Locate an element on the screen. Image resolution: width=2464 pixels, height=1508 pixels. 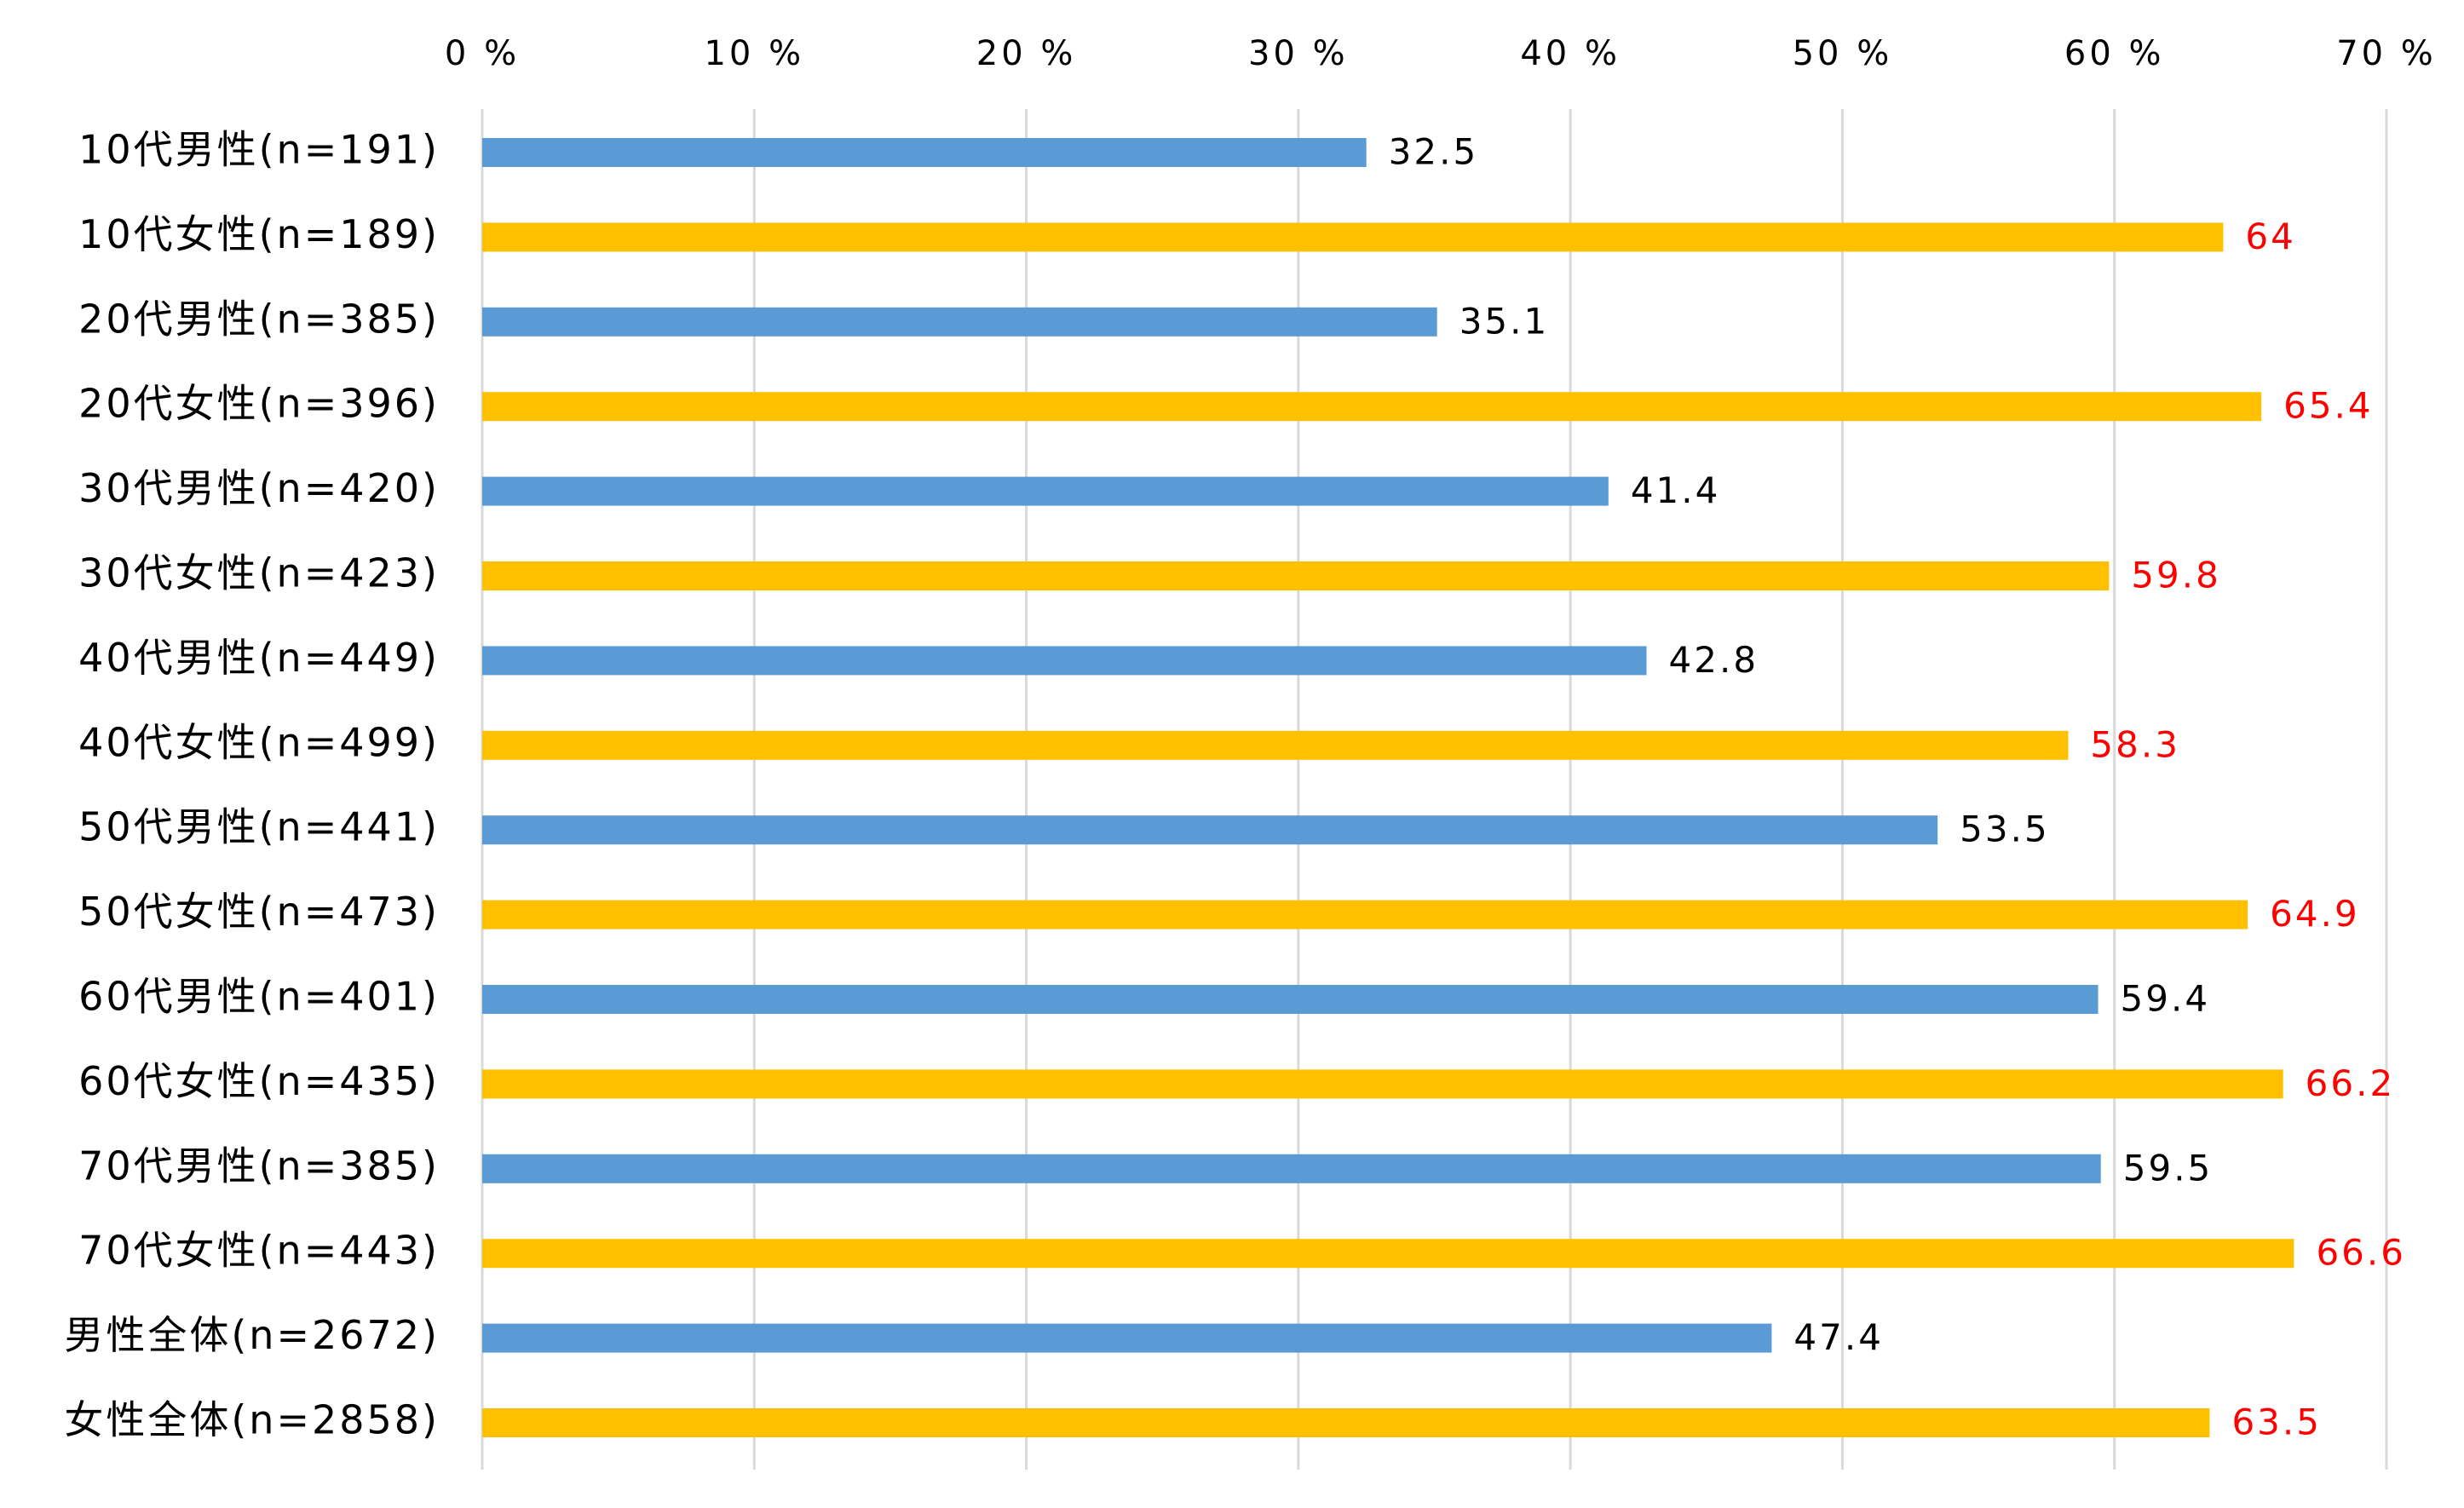
category-label: 40代男性(n=449) is located at coordinates (259, 658).